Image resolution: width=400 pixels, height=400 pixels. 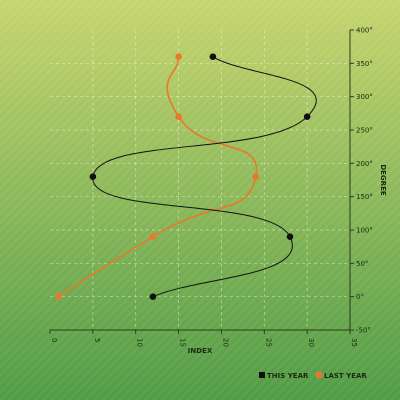 What do you see at coordinates (354, 342) in the screenshot?
I see `x-tick-label: 35` at bounding box center [354, 342].